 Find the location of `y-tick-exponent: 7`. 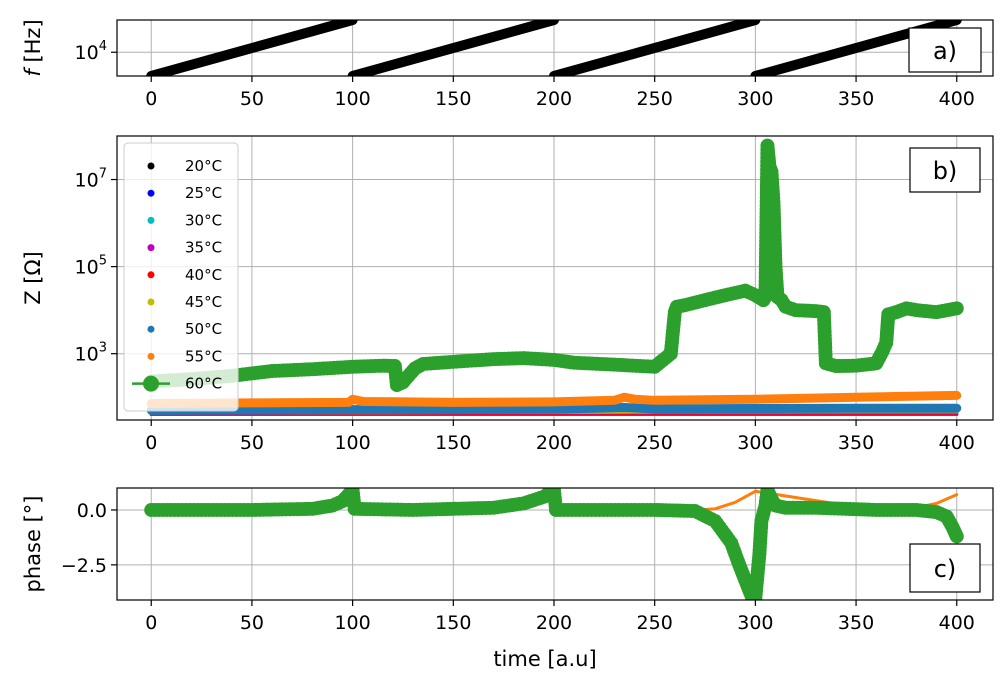

y-tick-exponent: 7 is located at coordinates (103, 174).